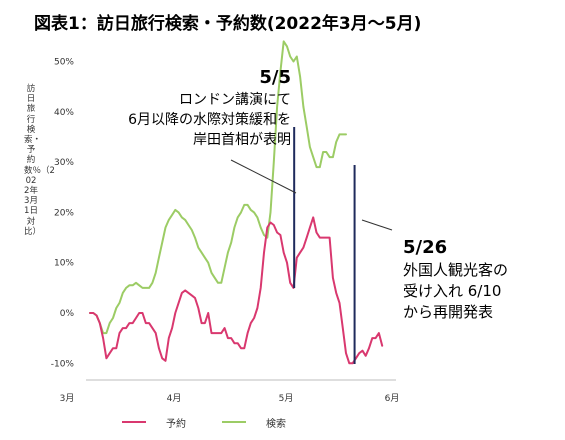 The image size is (565, 440). I want to click on x-tick-label: 4月, so click(174, 398).